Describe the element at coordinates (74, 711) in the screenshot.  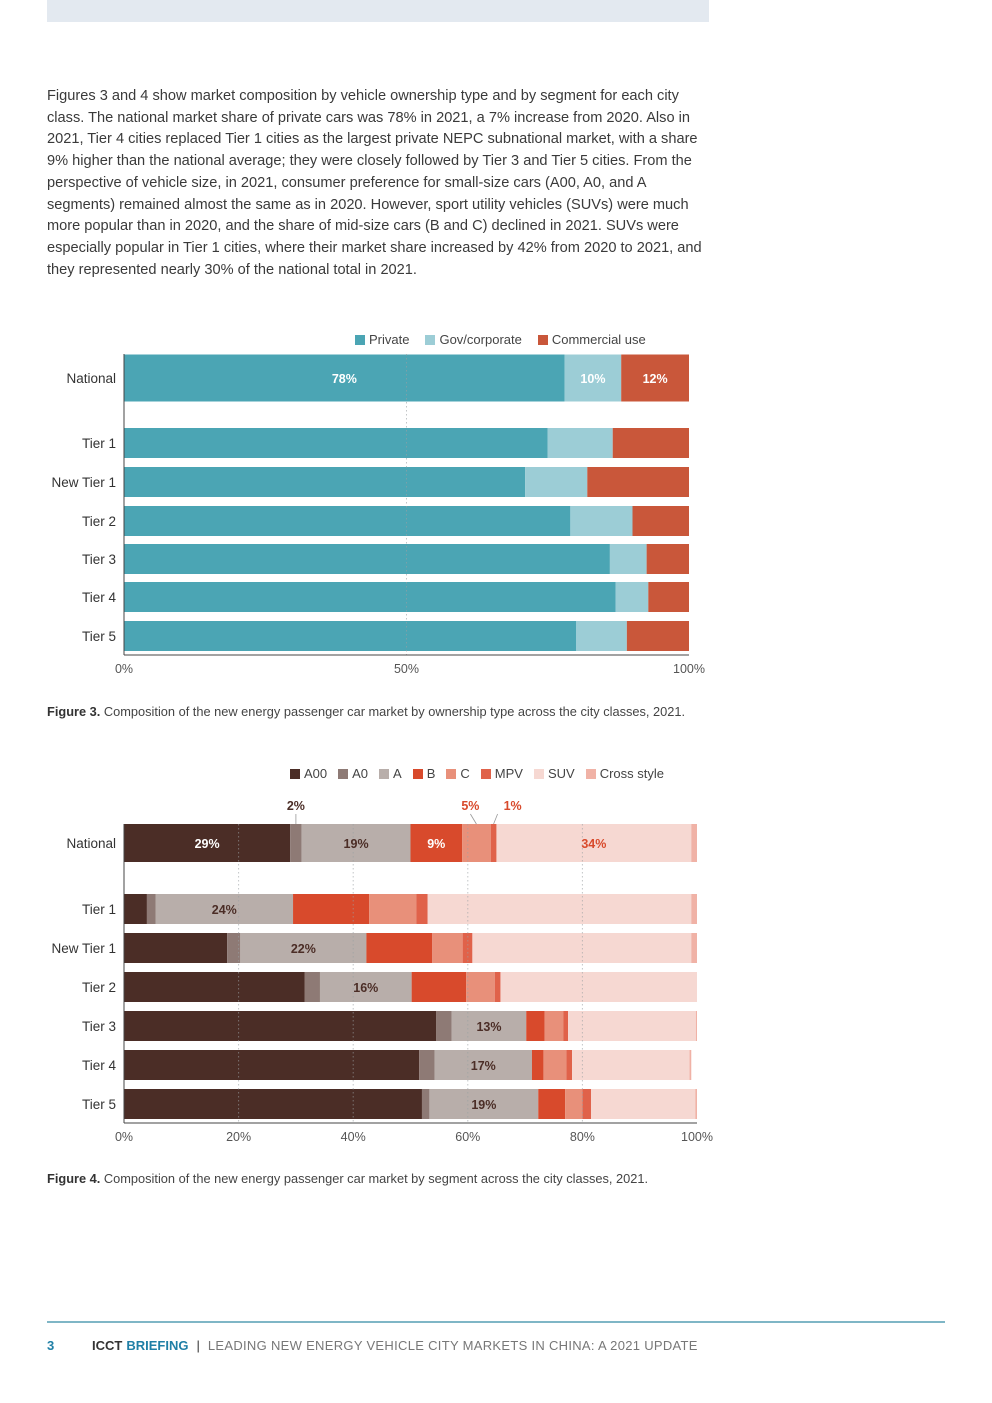
I see `fig3-caption-label: Figure 3.` at that location.